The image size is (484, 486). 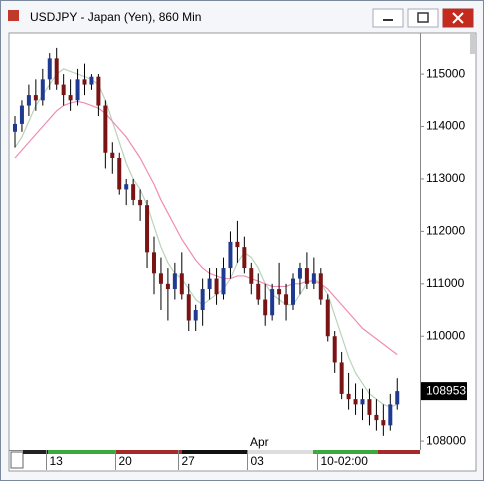 What do you see at coordinates (258, 461) in the screenshot?
I see `x-tick-label: 03` at bounding box center [258, 461].